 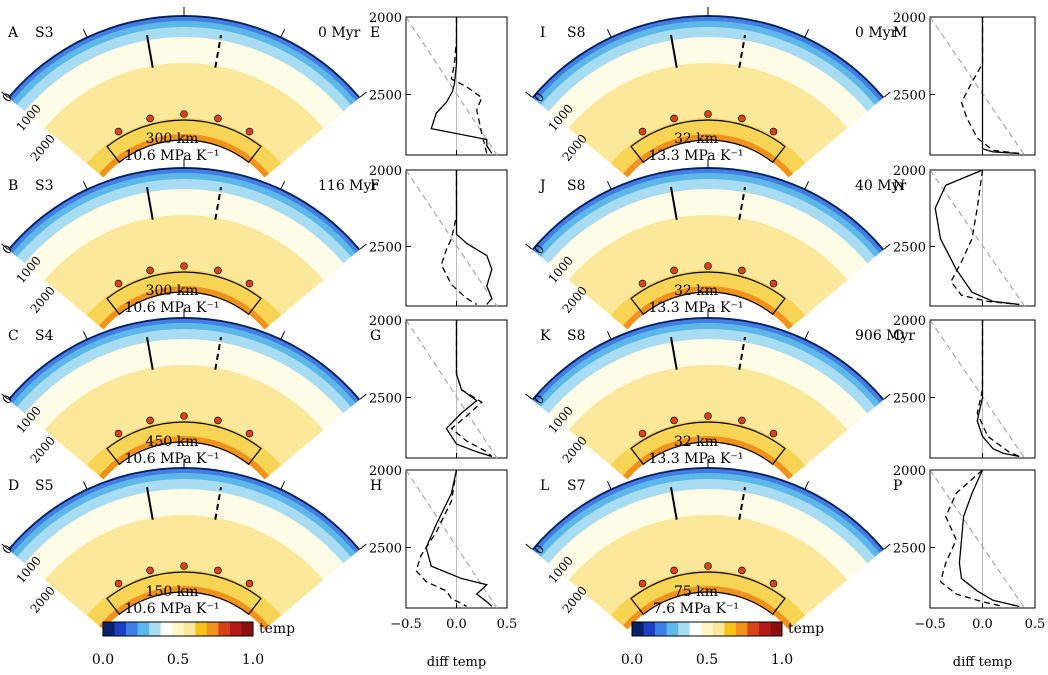 I want to click on profile-h: 2000 2500 H −0.5 0.0 0.5 diff temp, so click(x=443, y=567).